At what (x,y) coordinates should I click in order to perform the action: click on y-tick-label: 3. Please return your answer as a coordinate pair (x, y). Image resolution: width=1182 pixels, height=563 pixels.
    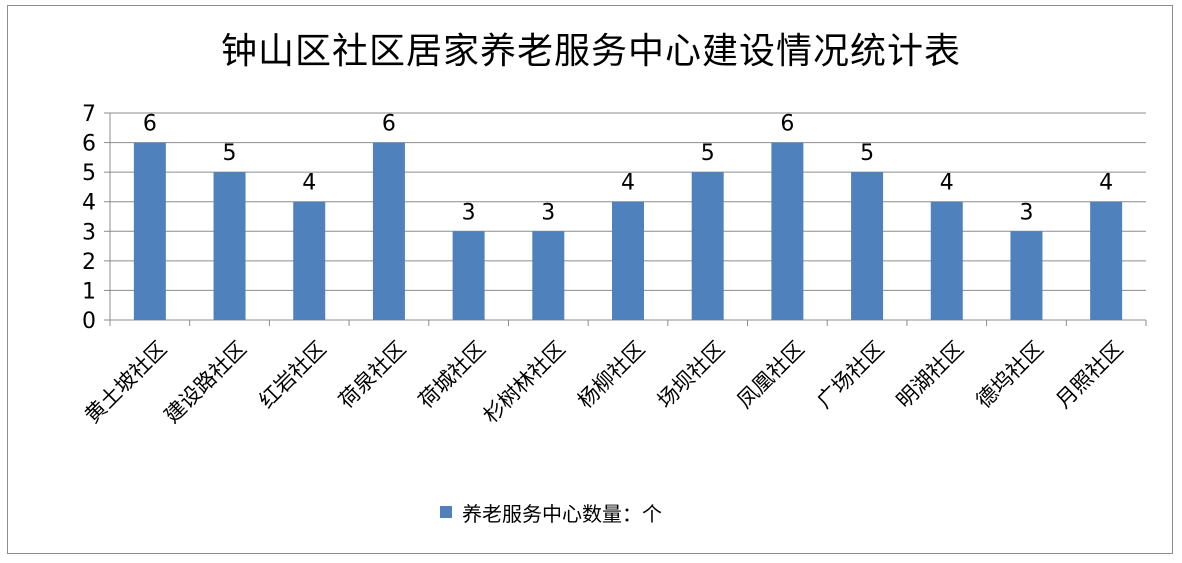
    Looking at the image, I should click on (89, 232).